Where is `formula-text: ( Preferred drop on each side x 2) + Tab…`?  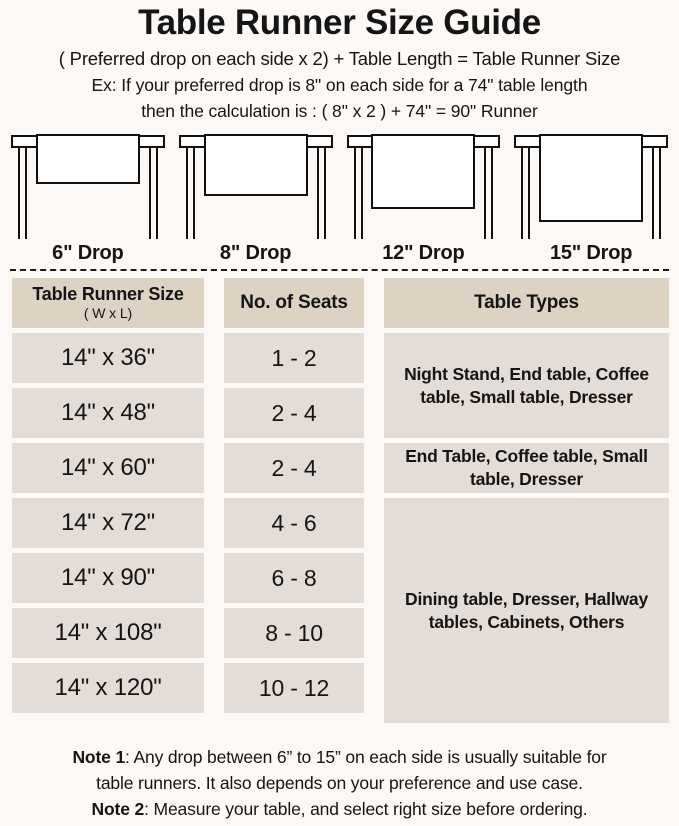
formula-text: ( Preferred drop on each side x 2) + Tab… is located at coordinates (339, 58).